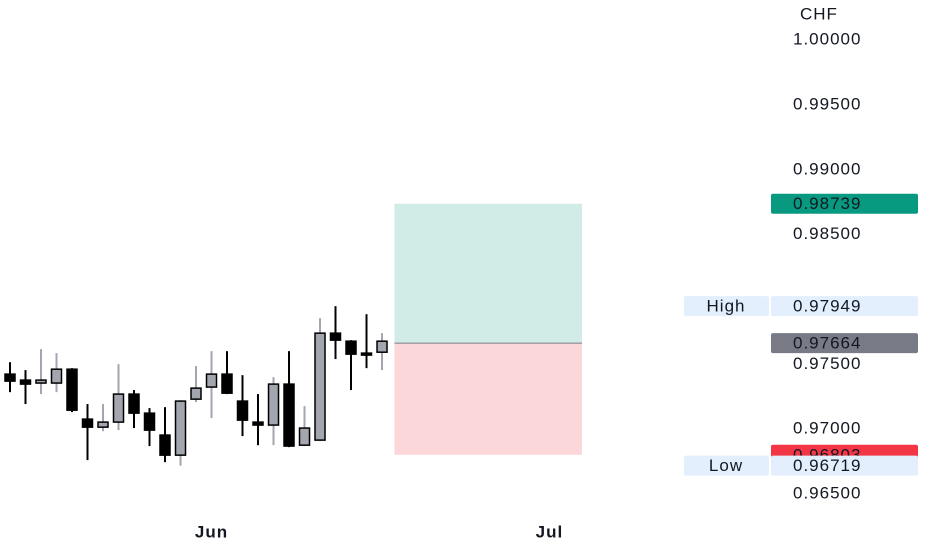 The width and height of the screenshot is (932, 550). I want to click on profit-zone, so click(488, 273).